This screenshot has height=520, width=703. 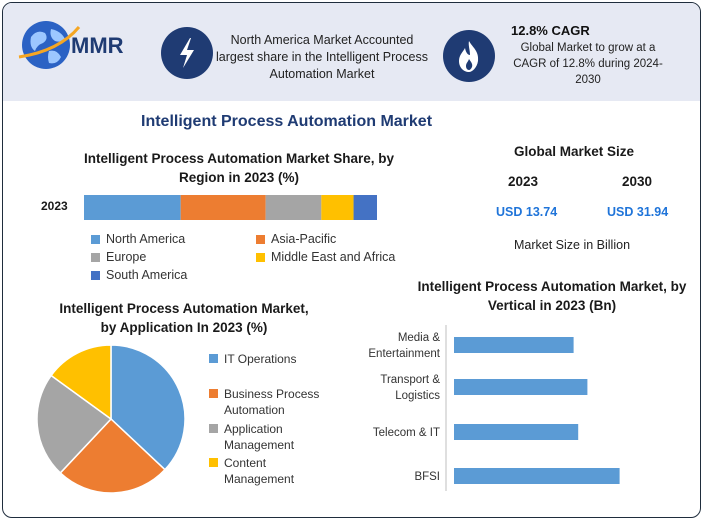 I want to click on legend-item-south-america: South America, so click(x=139, y=275).